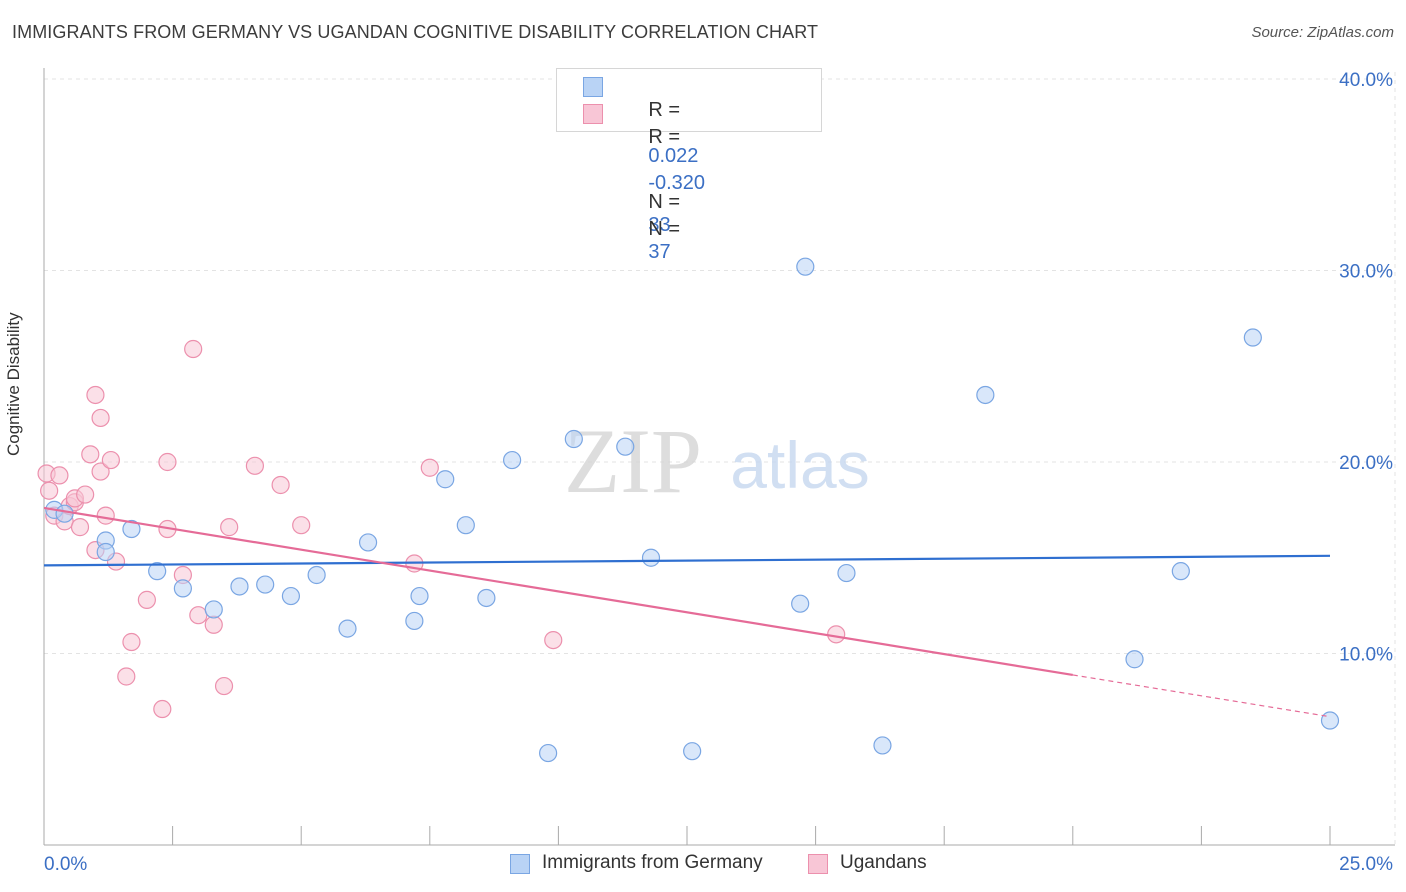 This screenshot has width=1406, height=892. Describe the element at coordinates (1366, 655) in the screenshot. I see `y-tick-label: 10.0%` at that location.